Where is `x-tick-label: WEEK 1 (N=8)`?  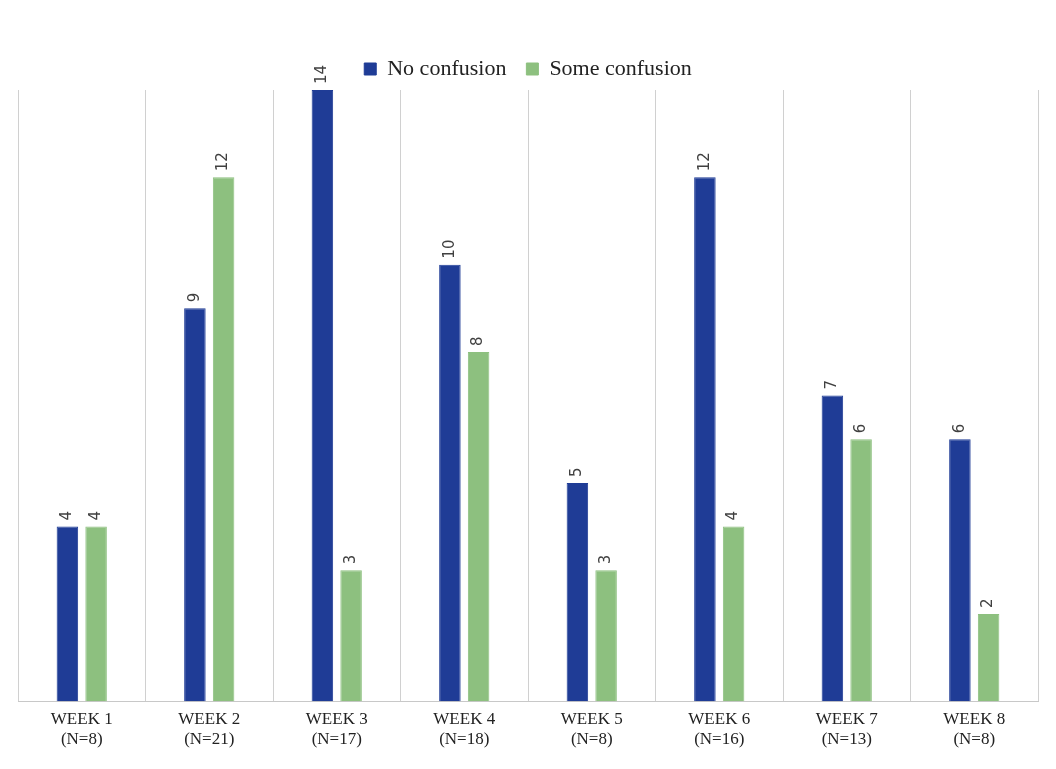 x-tick-label: WEEK 1 (N=8) is located at coordinates (81, 728).